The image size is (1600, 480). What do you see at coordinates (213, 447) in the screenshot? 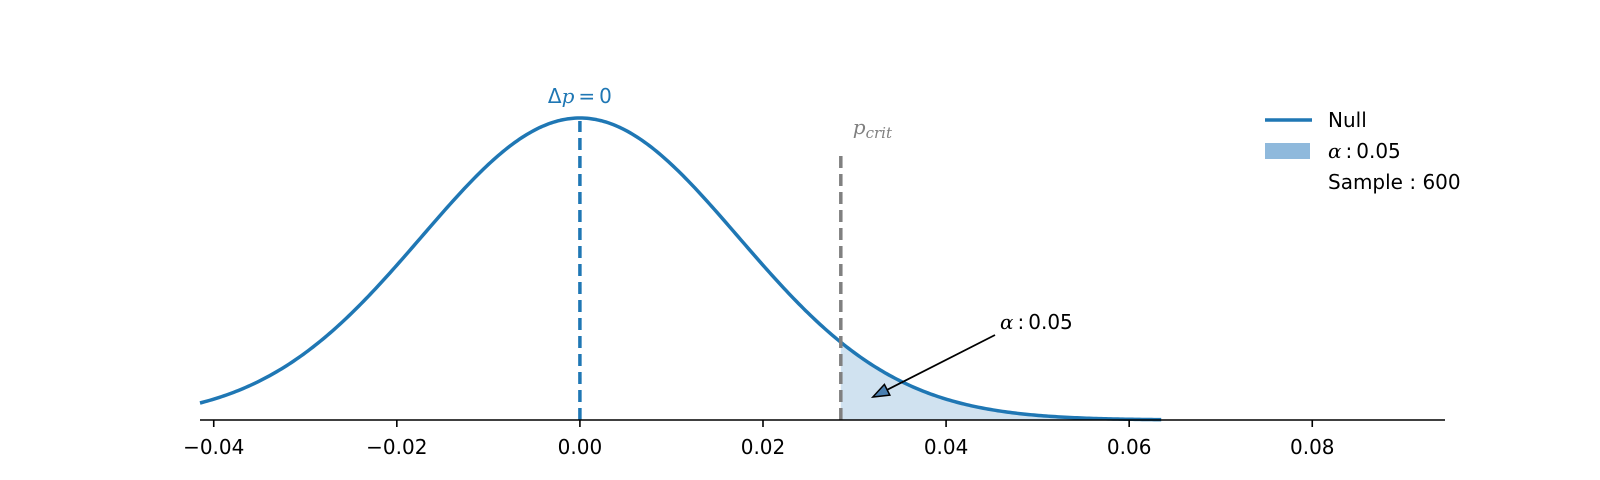
I see `x-tick-label: −0.04` at bounding box center [213, 447].